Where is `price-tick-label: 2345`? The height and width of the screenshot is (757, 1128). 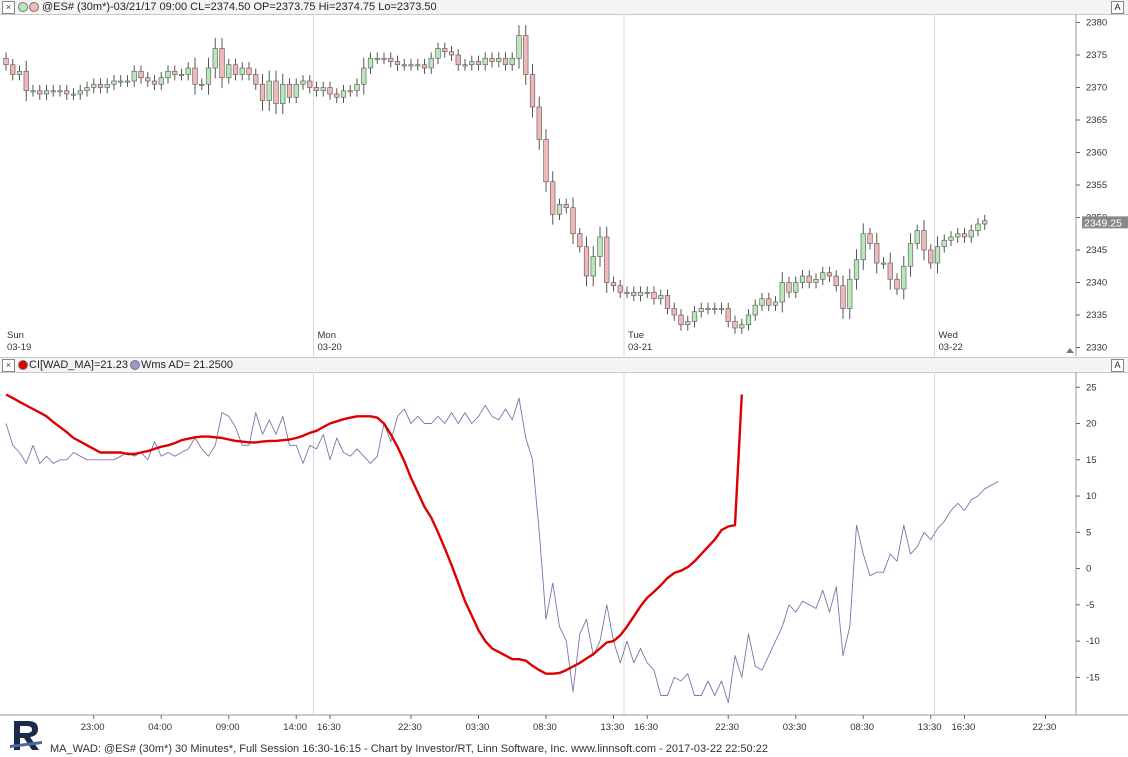 price-tick-label: 2345 is located at coordinates (1096, 250).